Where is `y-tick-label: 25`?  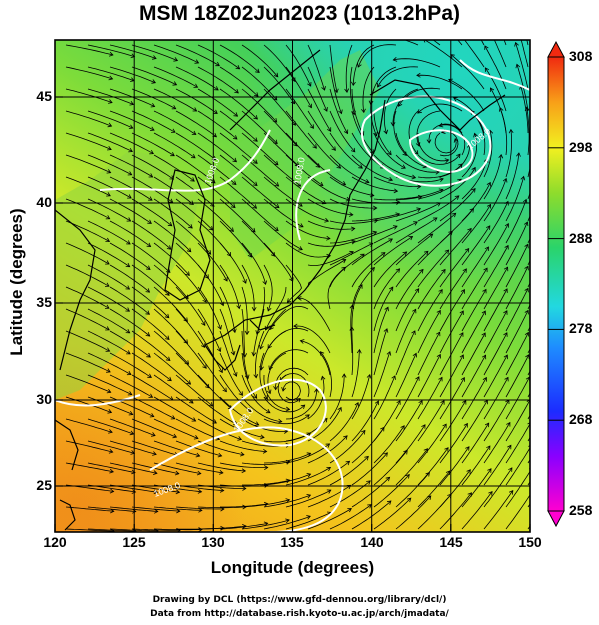
y-tick-label: 25 is located at coordinates (44, 485).